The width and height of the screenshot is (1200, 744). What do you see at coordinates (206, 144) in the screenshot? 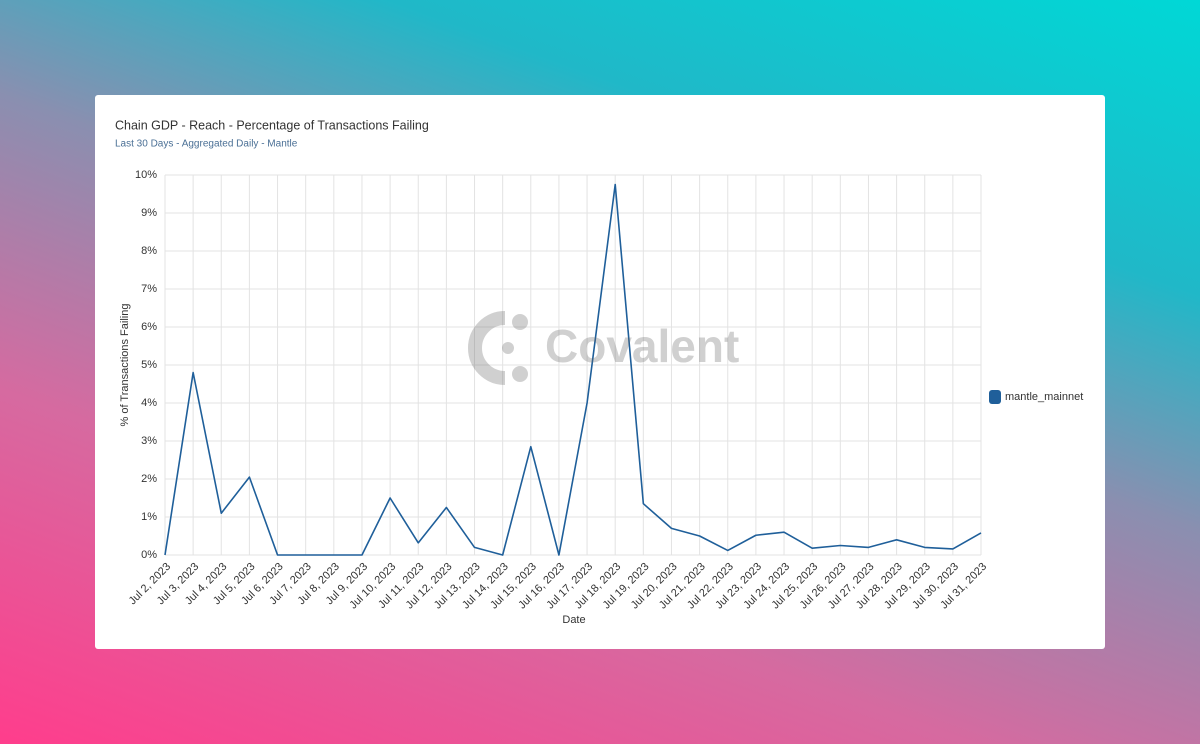
I see `chart-subtitle: Last 30 Days - Aggregated Daily - Mantle` at bounding box center [206, 144].